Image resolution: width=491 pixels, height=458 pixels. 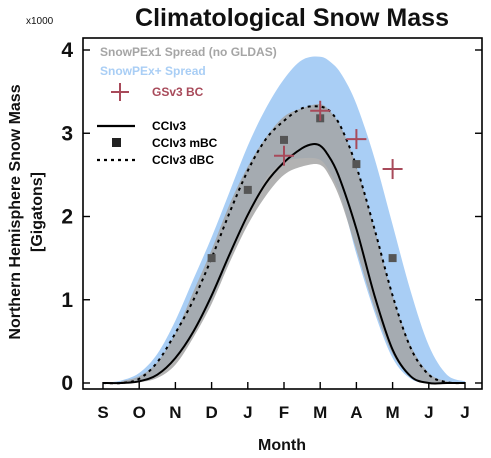 What do you see at coordinates (67, 217) in the screenshot?
I see `y-tick-label: 2` at bounding box center [67, 217].